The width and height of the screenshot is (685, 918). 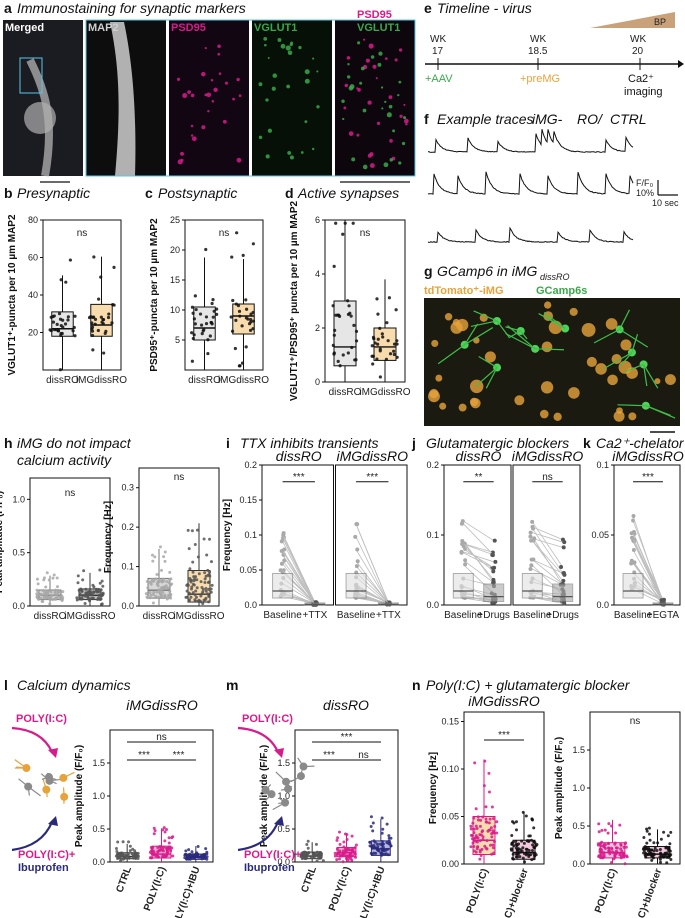 What do you see at coordinates (53, 193) in the screenshot?
I see `panel-b-title: Presynaptic` at bounding box center [53, 193].